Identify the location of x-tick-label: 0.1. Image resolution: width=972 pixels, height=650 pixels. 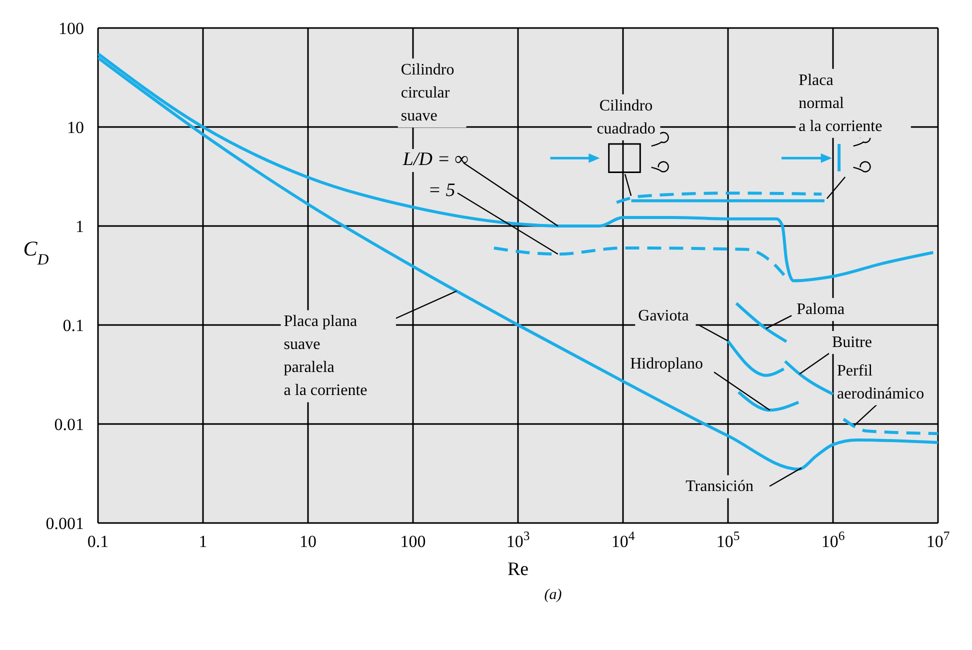
(98, 541).